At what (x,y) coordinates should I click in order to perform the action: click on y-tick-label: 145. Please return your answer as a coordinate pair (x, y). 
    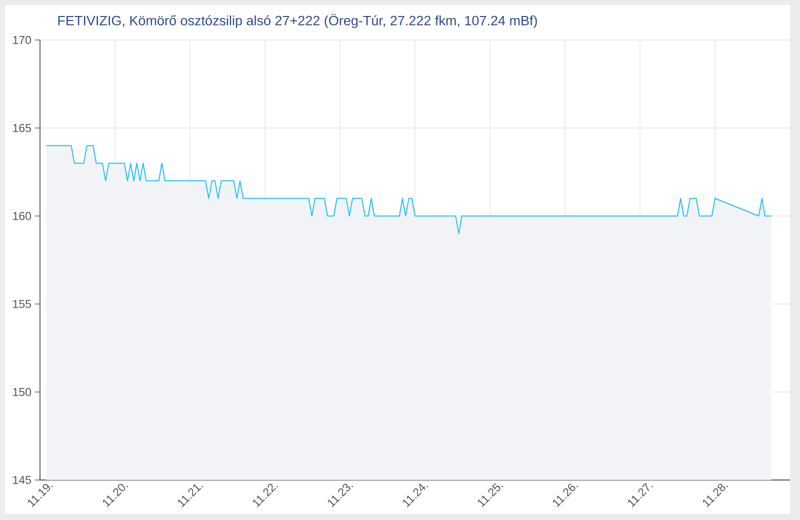
    Looking at the image, I should click on (22, 480).